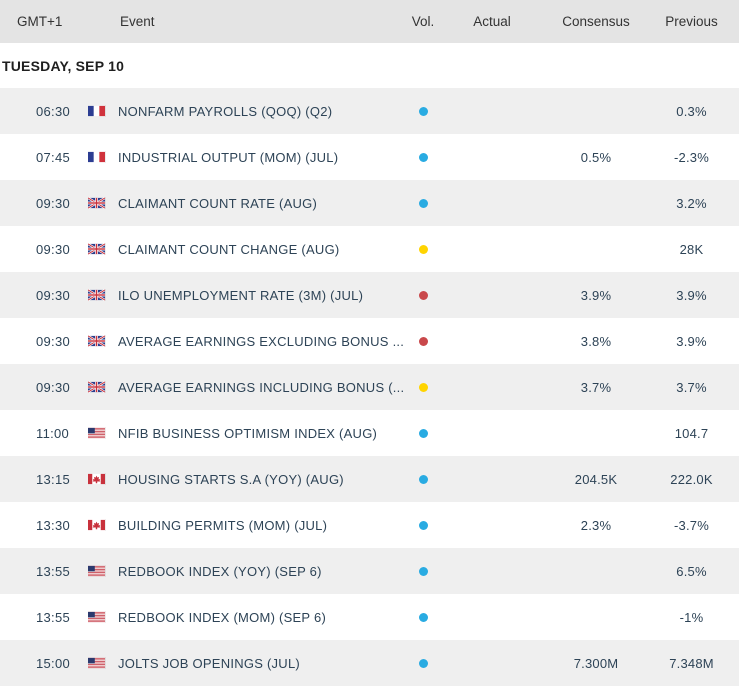 The height and width of the screenshot is (686, 739). Describe the element at coordinates (691, 617) in the screenshot. I see `previous-value: -1%` at that location.